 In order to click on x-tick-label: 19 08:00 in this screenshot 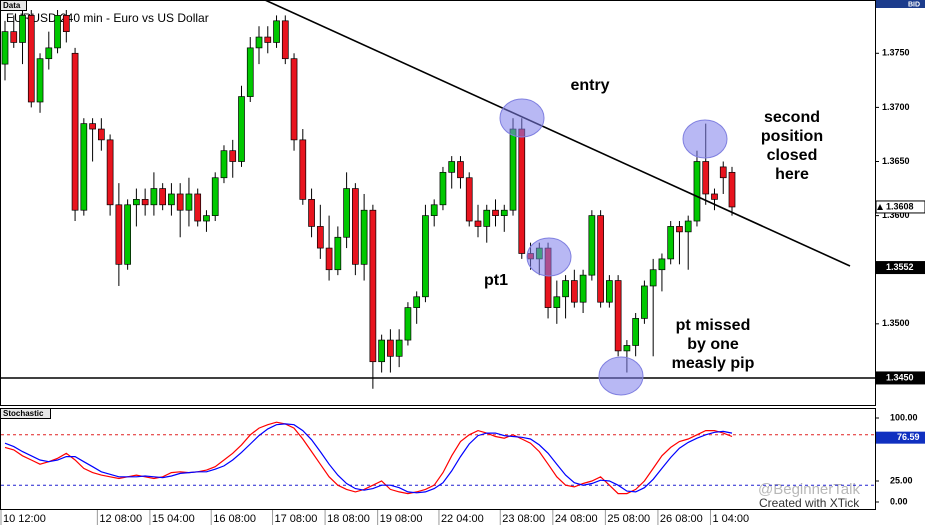, I will do `click(401, 519)`.